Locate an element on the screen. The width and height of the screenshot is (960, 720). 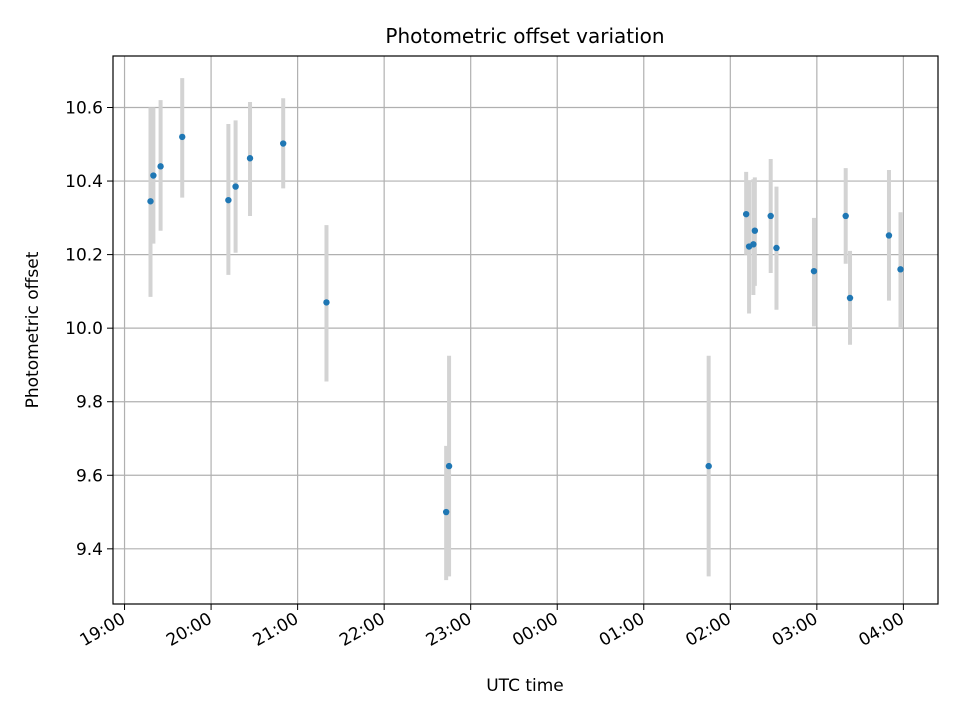
y-tick-label: 9.8 is located at coordinates (89, 403).